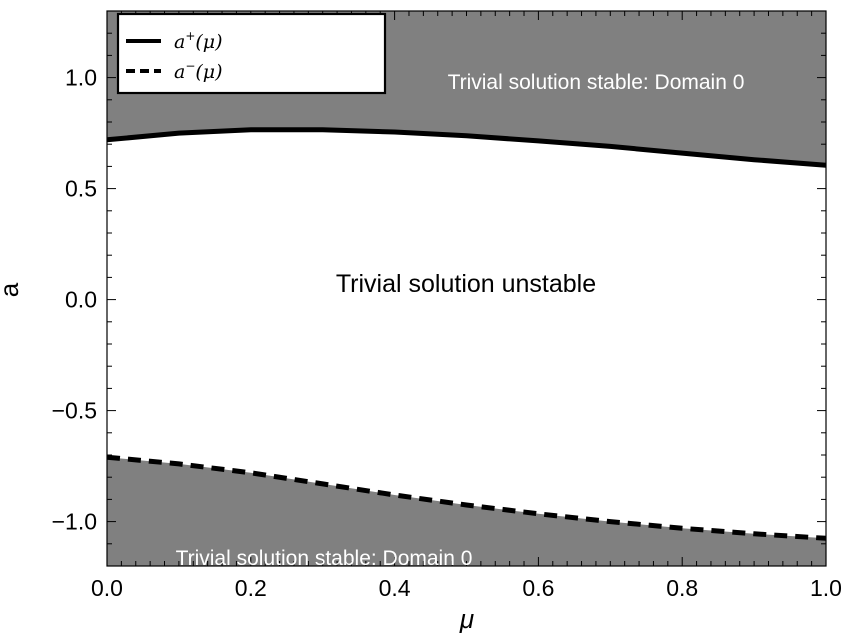  I want to click on x-tick-label: 0.6, so click(538, 588).